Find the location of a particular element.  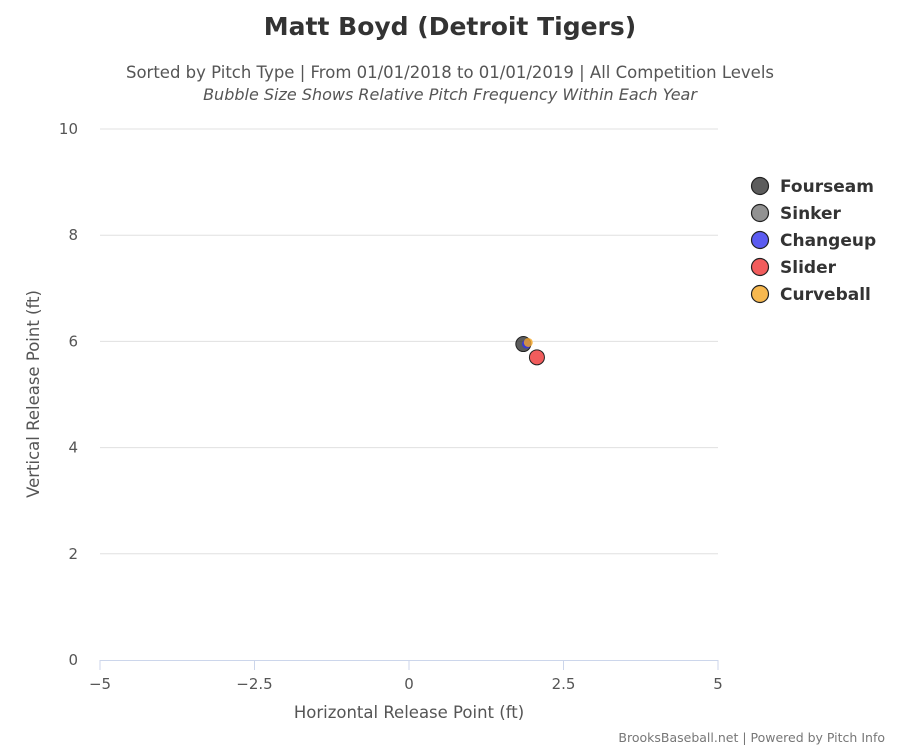

x-axis: −5 −2.5 0 2.5 5 is located at coordinates (406, 676).